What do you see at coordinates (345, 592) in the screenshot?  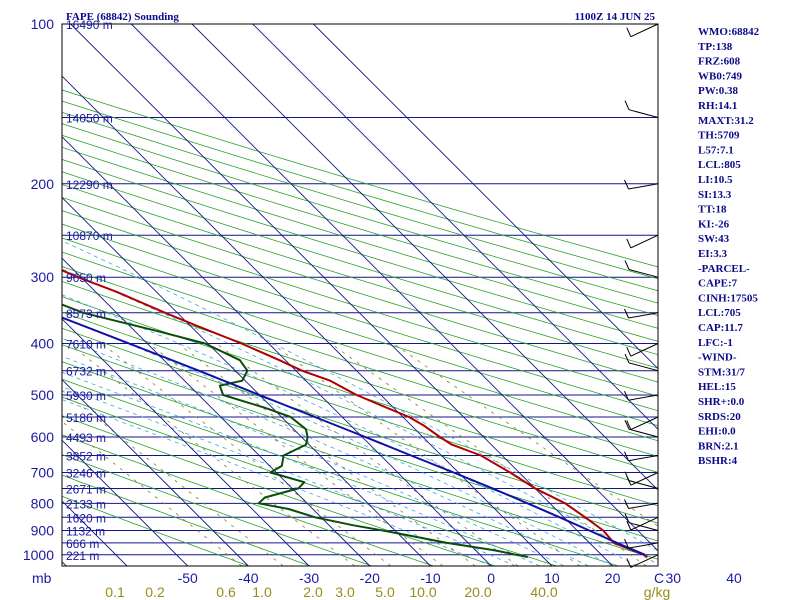 I see `mixing-ratio-label: 3.0` at bounding box center [345, 592].